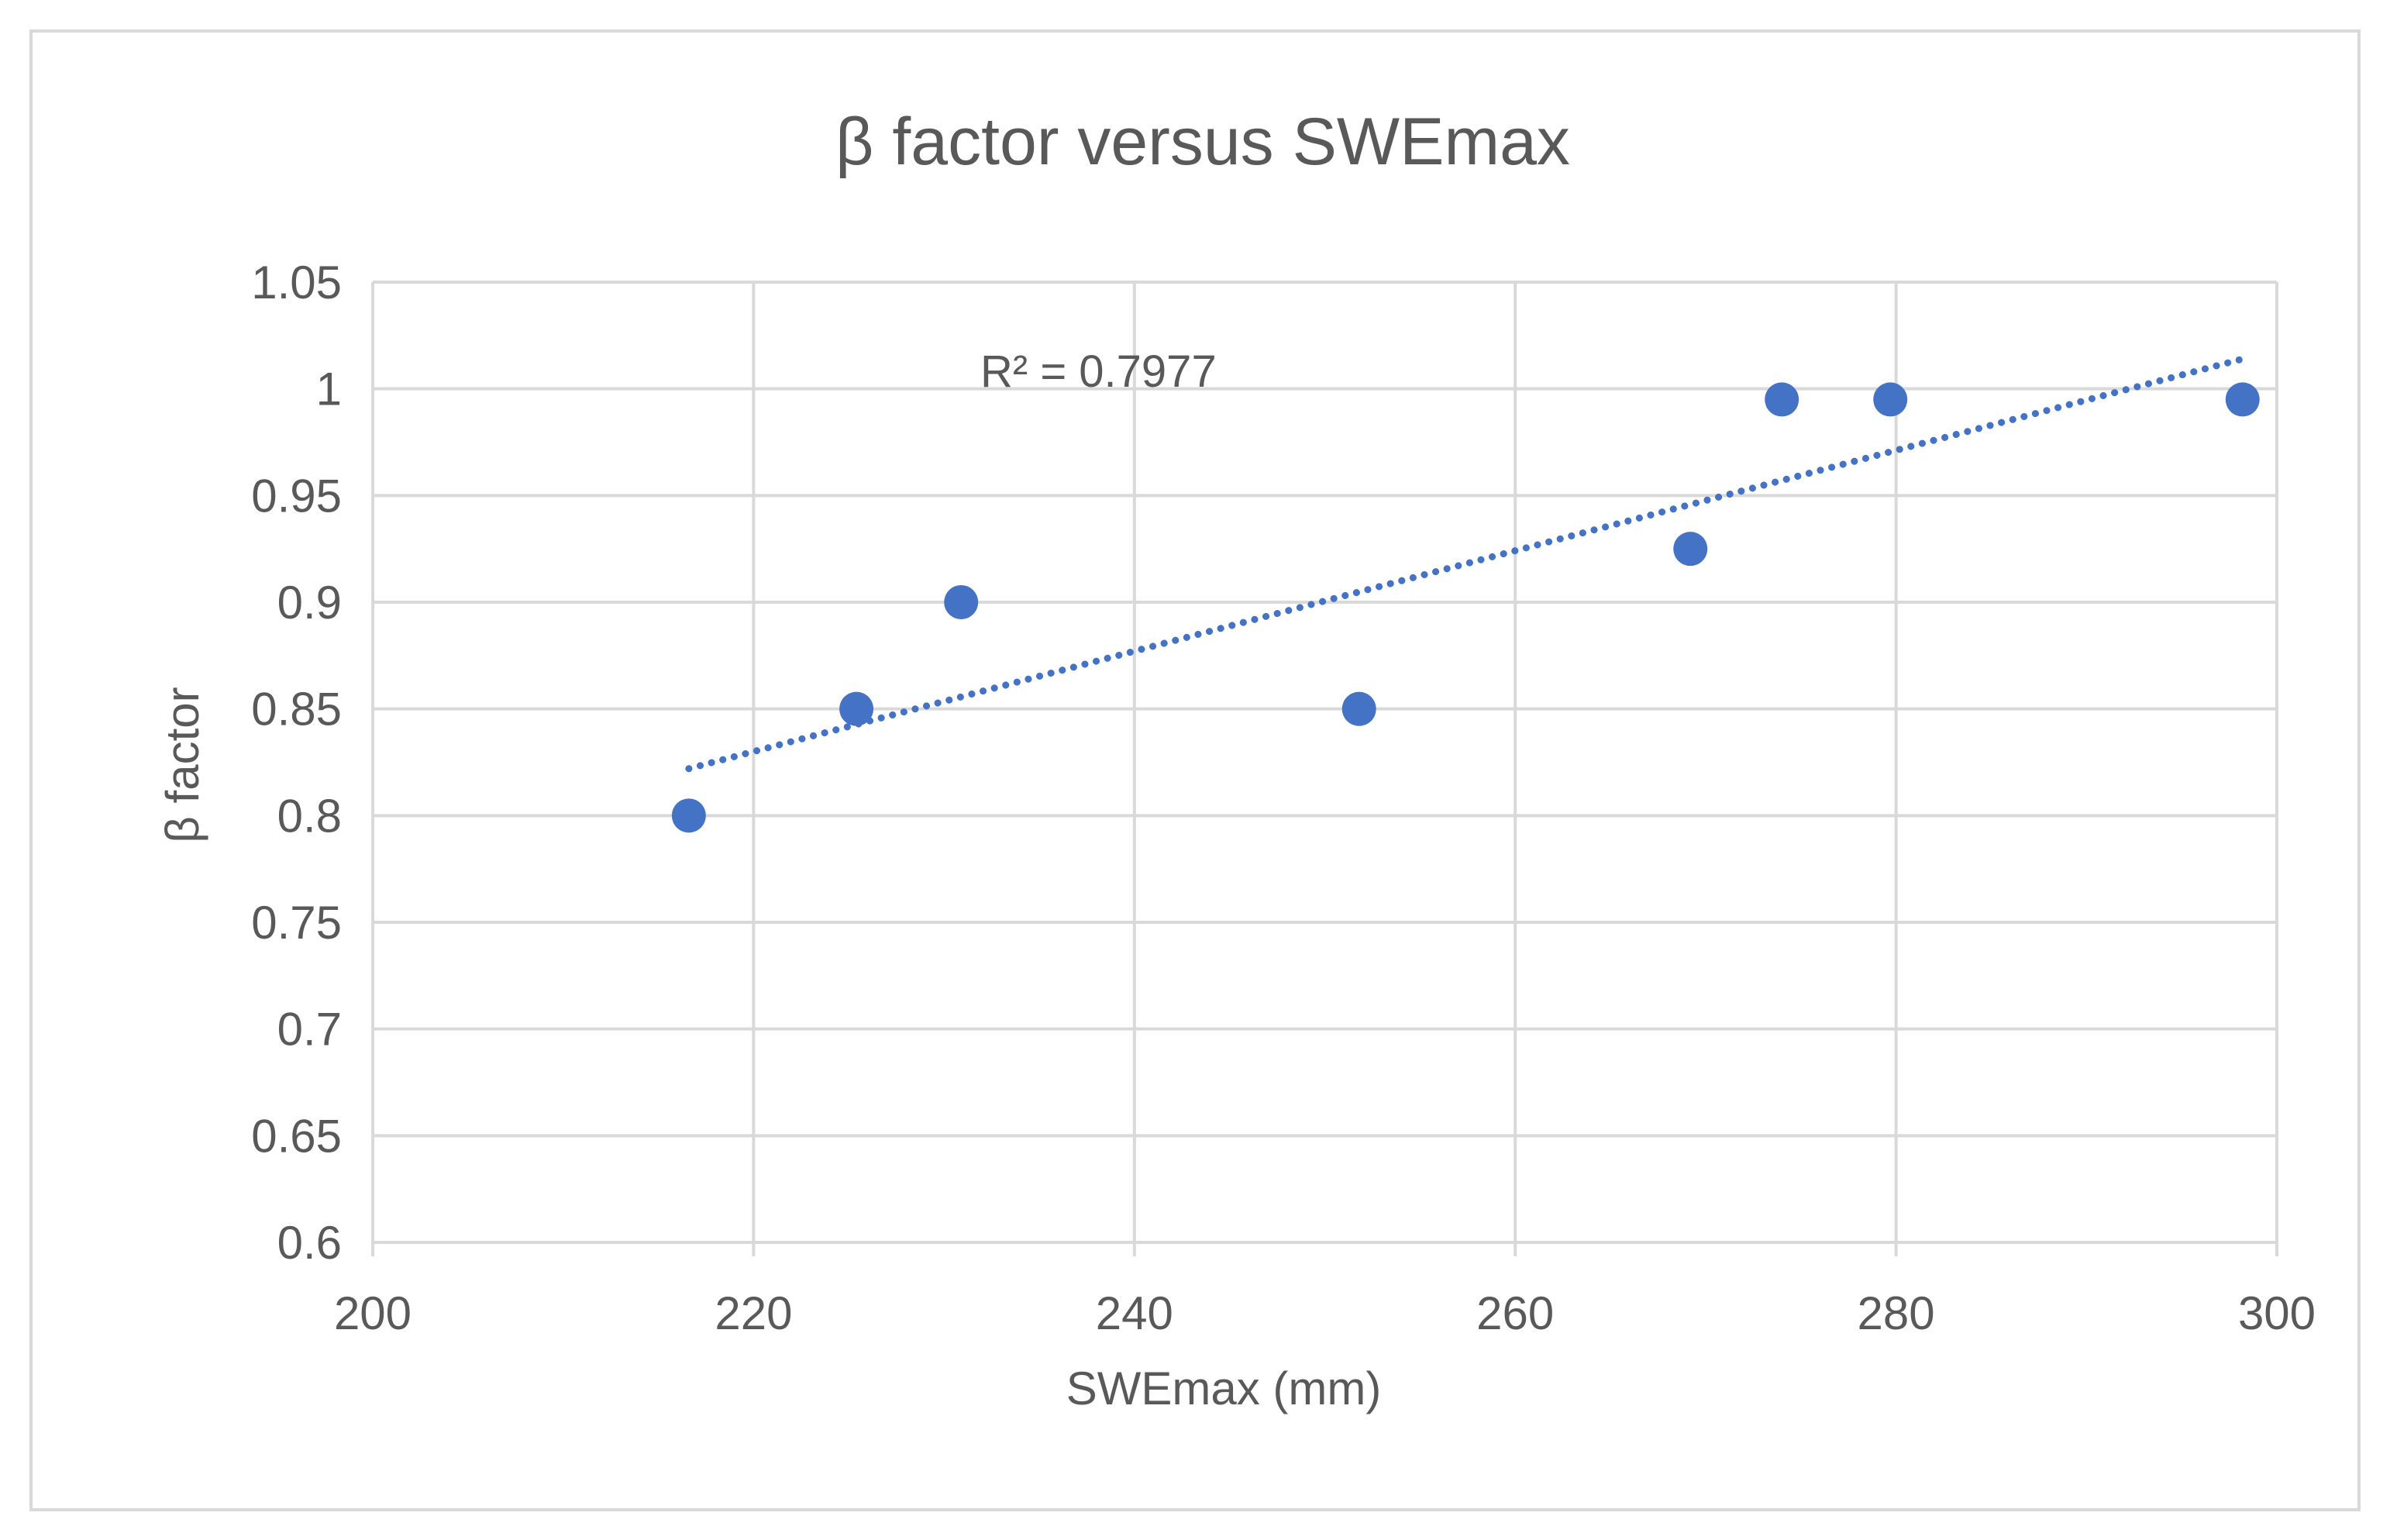 This screenshot has height=1540, width=2390. I want to click on x-tick-label: 300, so click(2277, 1313).